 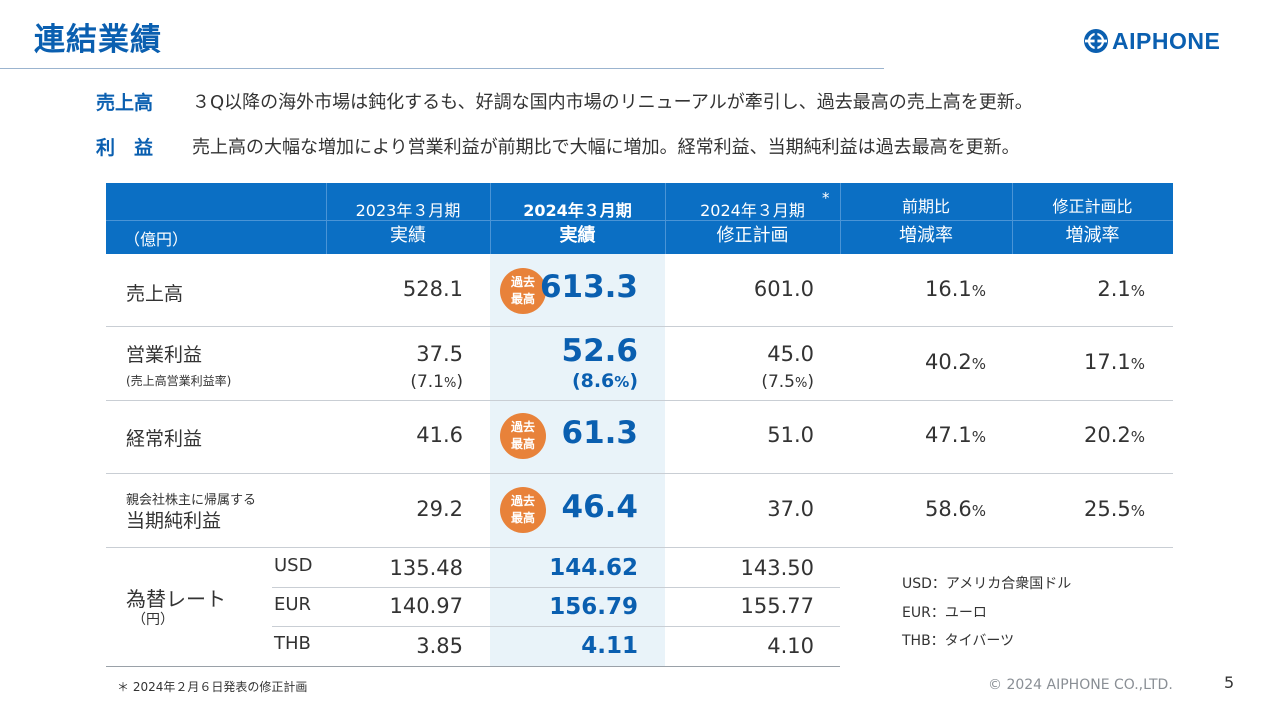 I want to click on prev-rate: 140.97, so click(x=426, y=606).